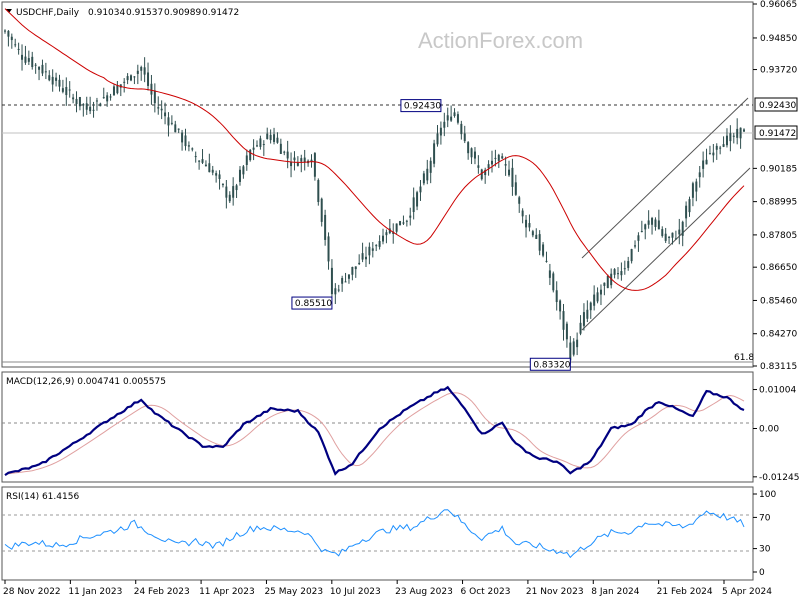 The height and width of the screenshot is (604, 800). What do you see at coordinates (9, 11) in the screenshot?
I see `dropdown-triangle-icon` at bounding box center [9, 11].